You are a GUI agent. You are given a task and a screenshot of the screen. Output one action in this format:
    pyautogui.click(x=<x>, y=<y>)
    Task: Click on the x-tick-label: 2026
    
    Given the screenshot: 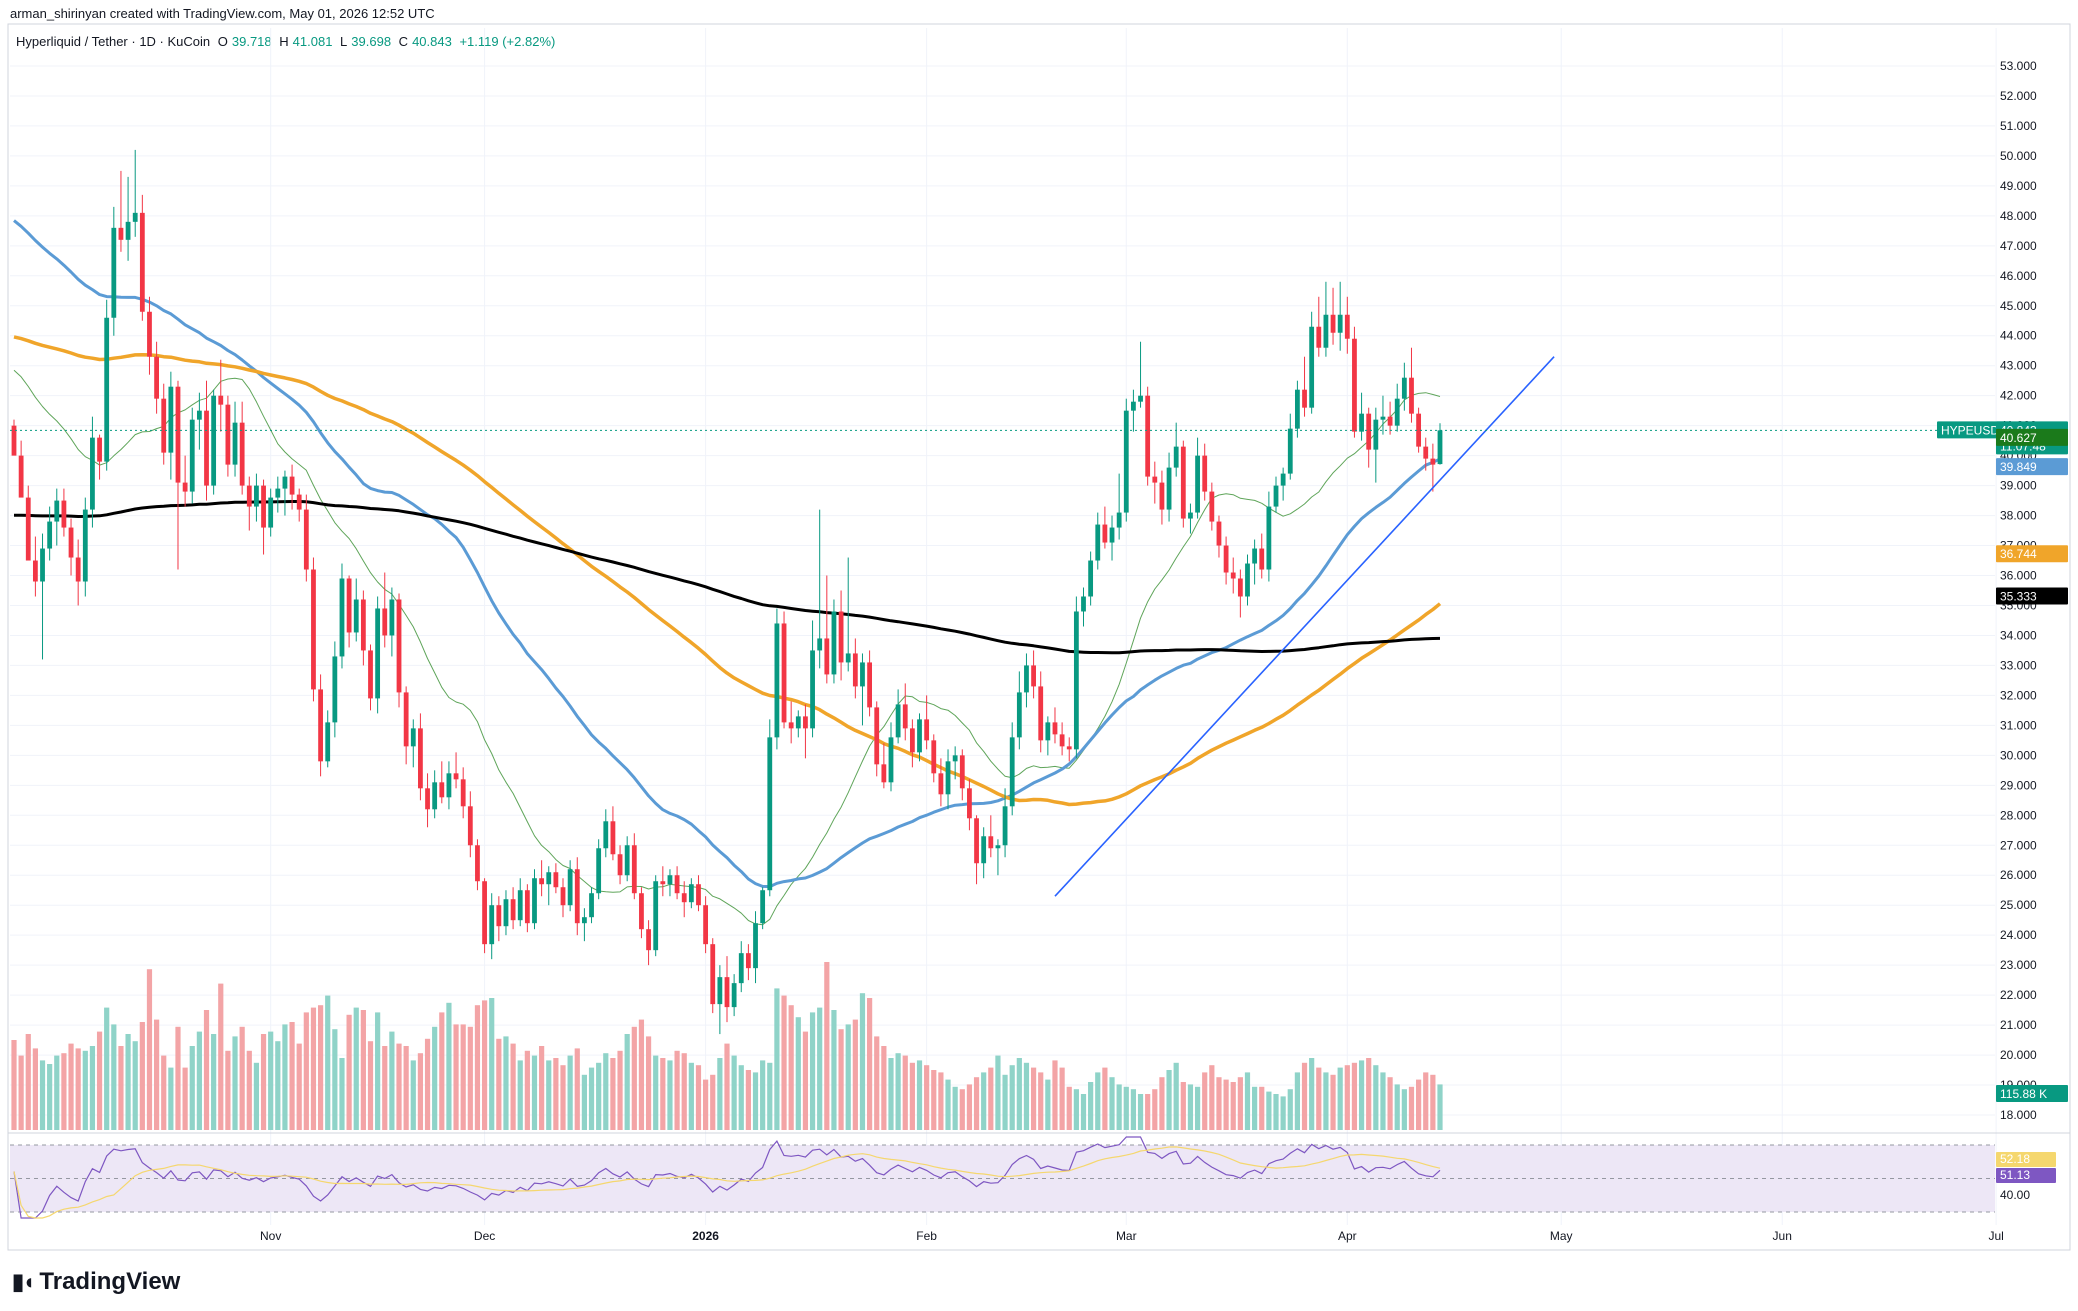 What is the action you would take?
    pyautogui.click(x=705, y=1236)
    